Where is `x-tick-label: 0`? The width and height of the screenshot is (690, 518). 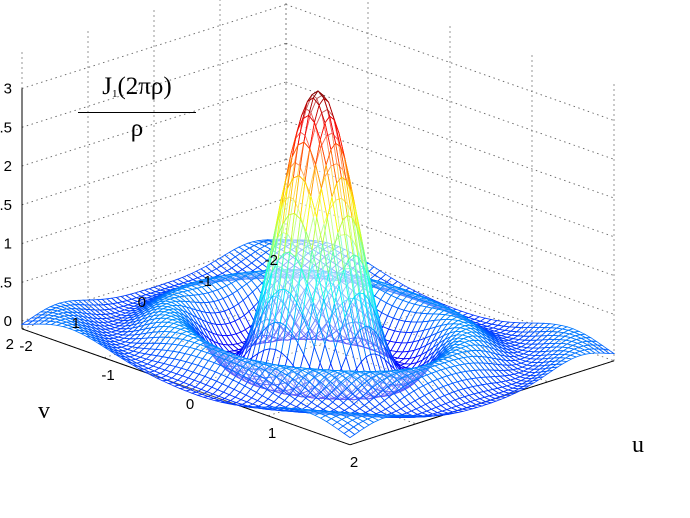
x-tick-label: 0 is located at coordinates (190, 404).